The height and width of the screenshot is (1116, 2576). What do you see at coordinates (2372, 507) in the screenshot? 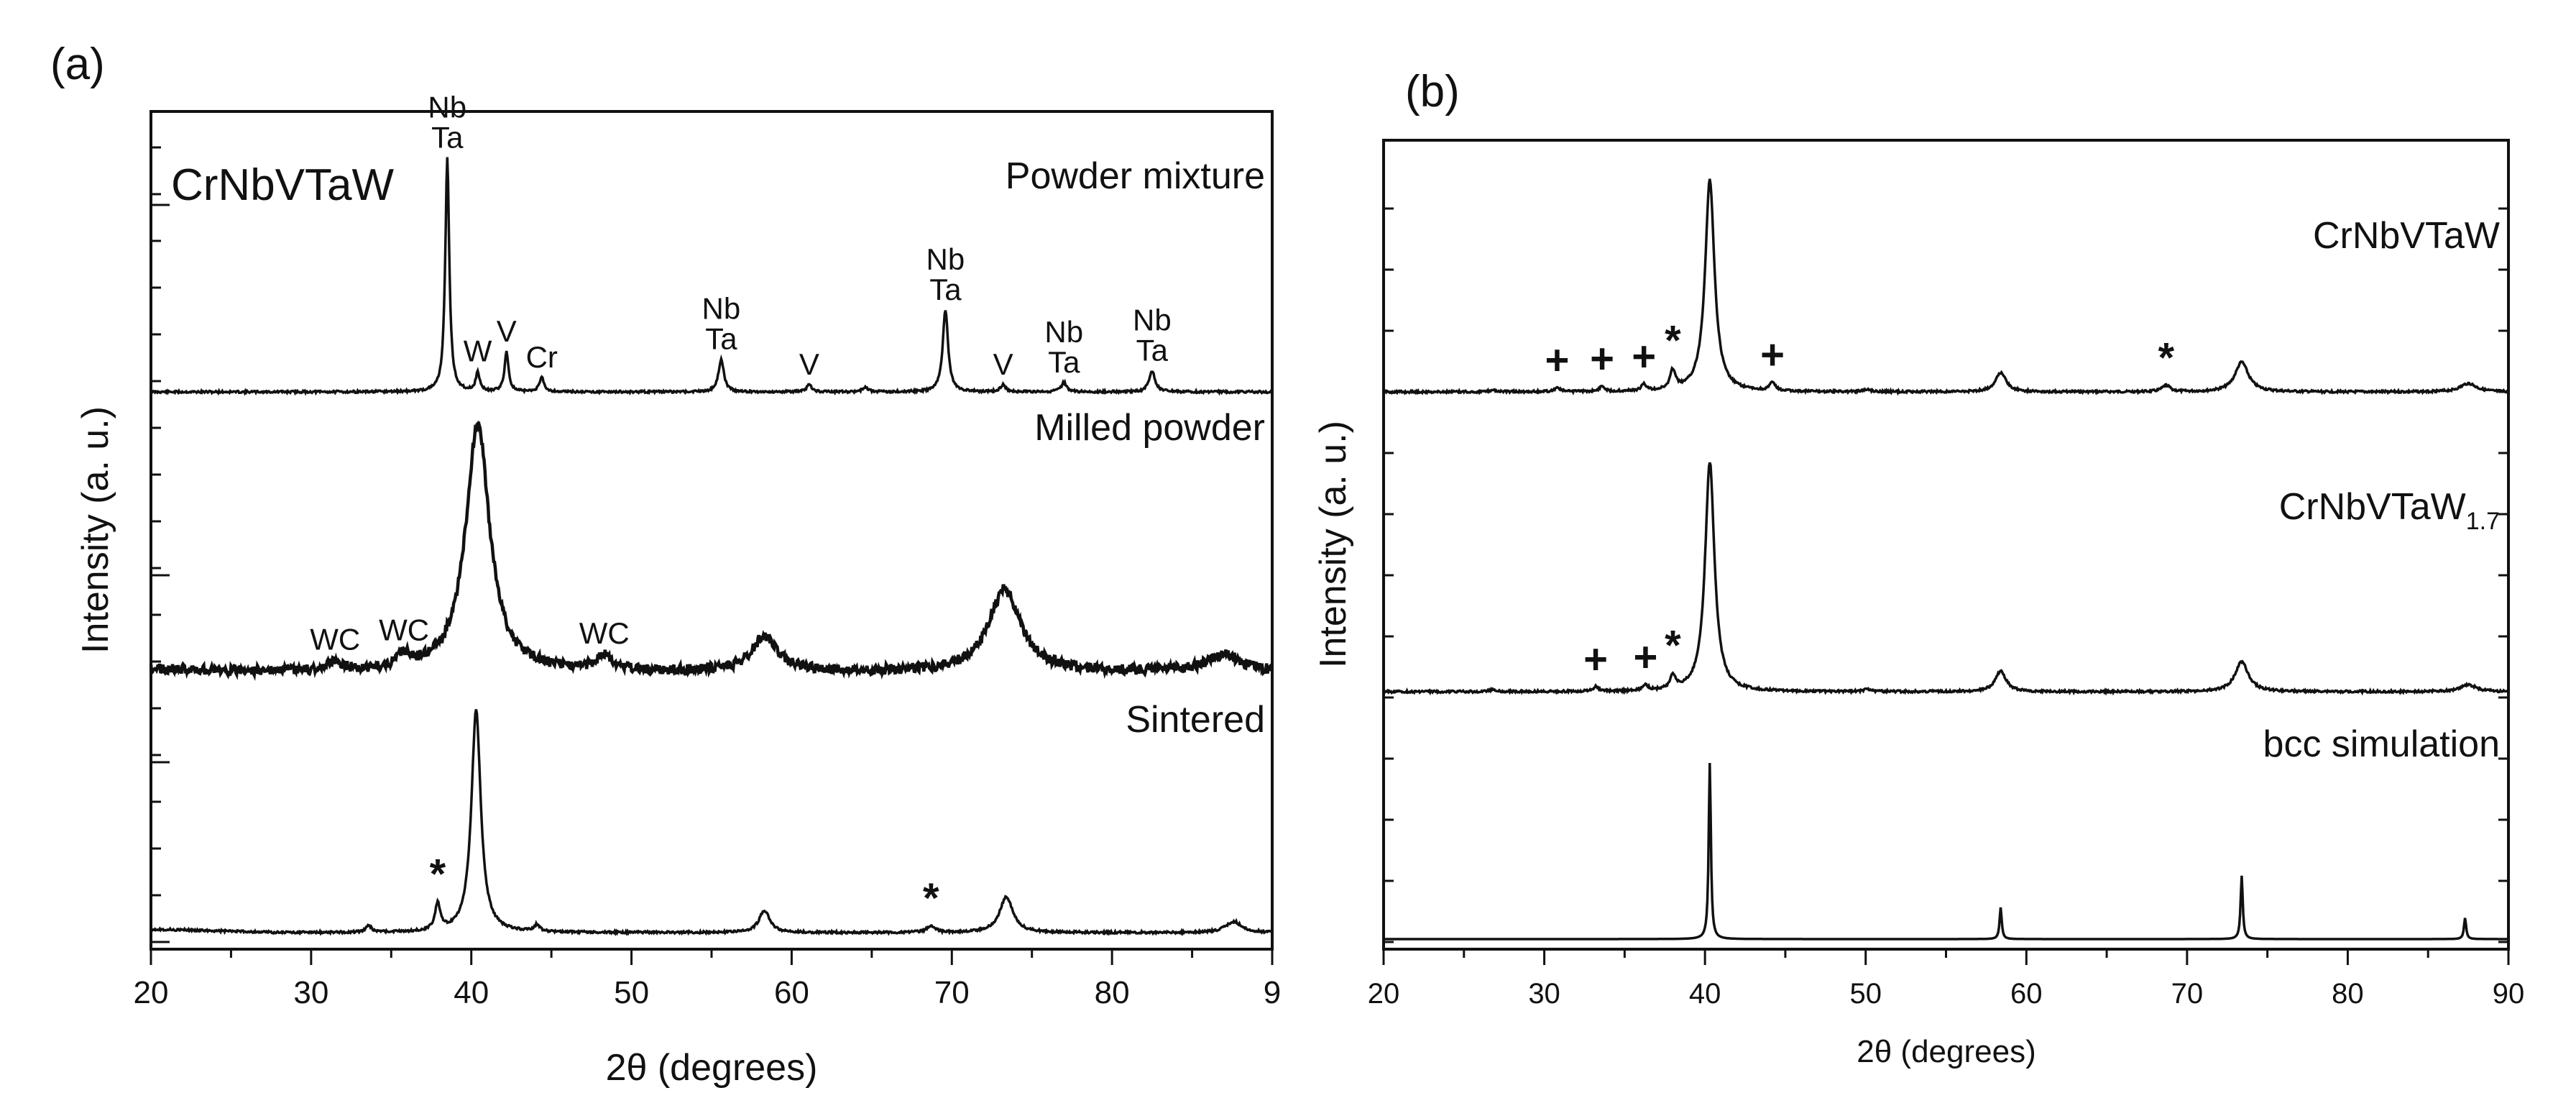
I see `series-name-text-b-1: CrNbVTaW` at bounding box center [2372, 507].